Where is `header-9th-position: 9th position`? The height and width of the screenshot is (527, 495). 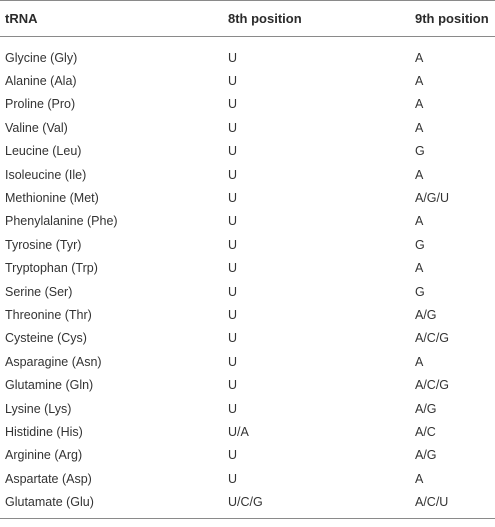
header-9th-position: 9th position is located at coordinates (455, 18).